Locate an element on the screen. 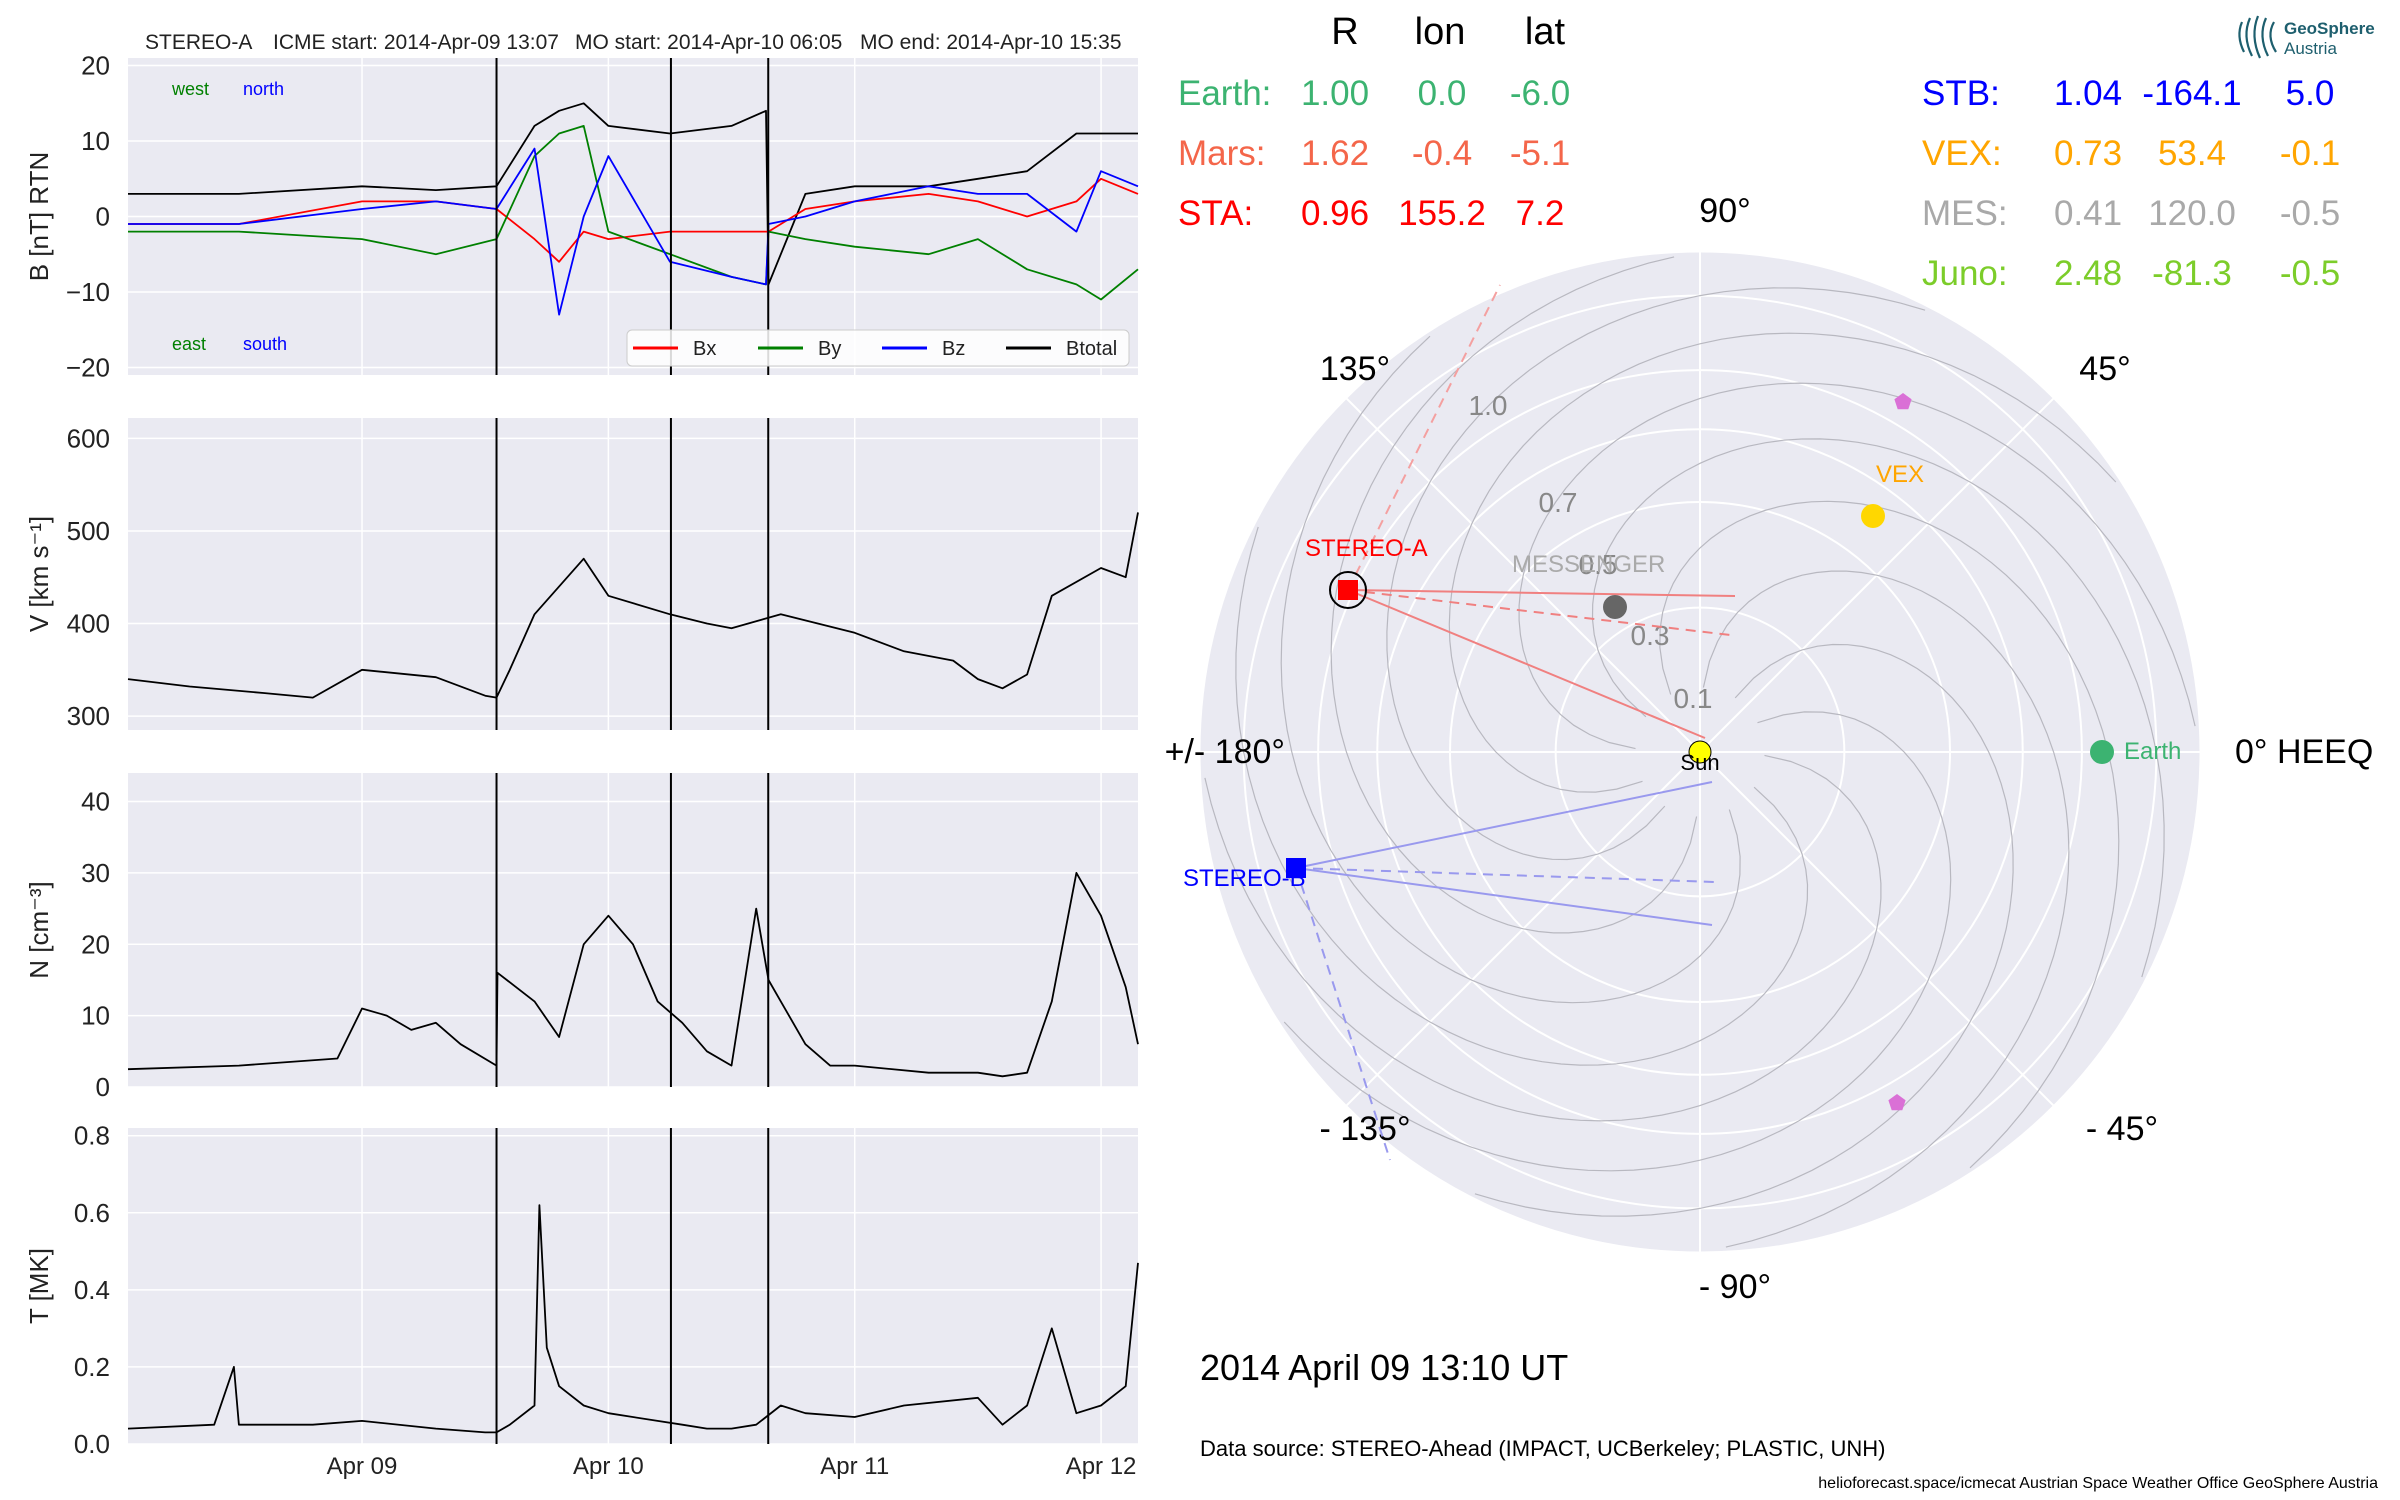  header-spacecraft: STEREO-A is located at coordinates (198, 42).